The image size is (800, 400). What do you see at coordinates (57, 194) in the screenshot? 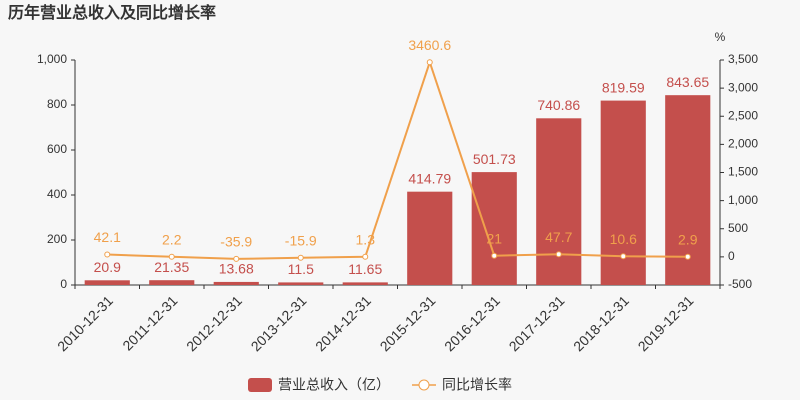
I see `y-tick-label: 400` at bounding box center [57, 194].